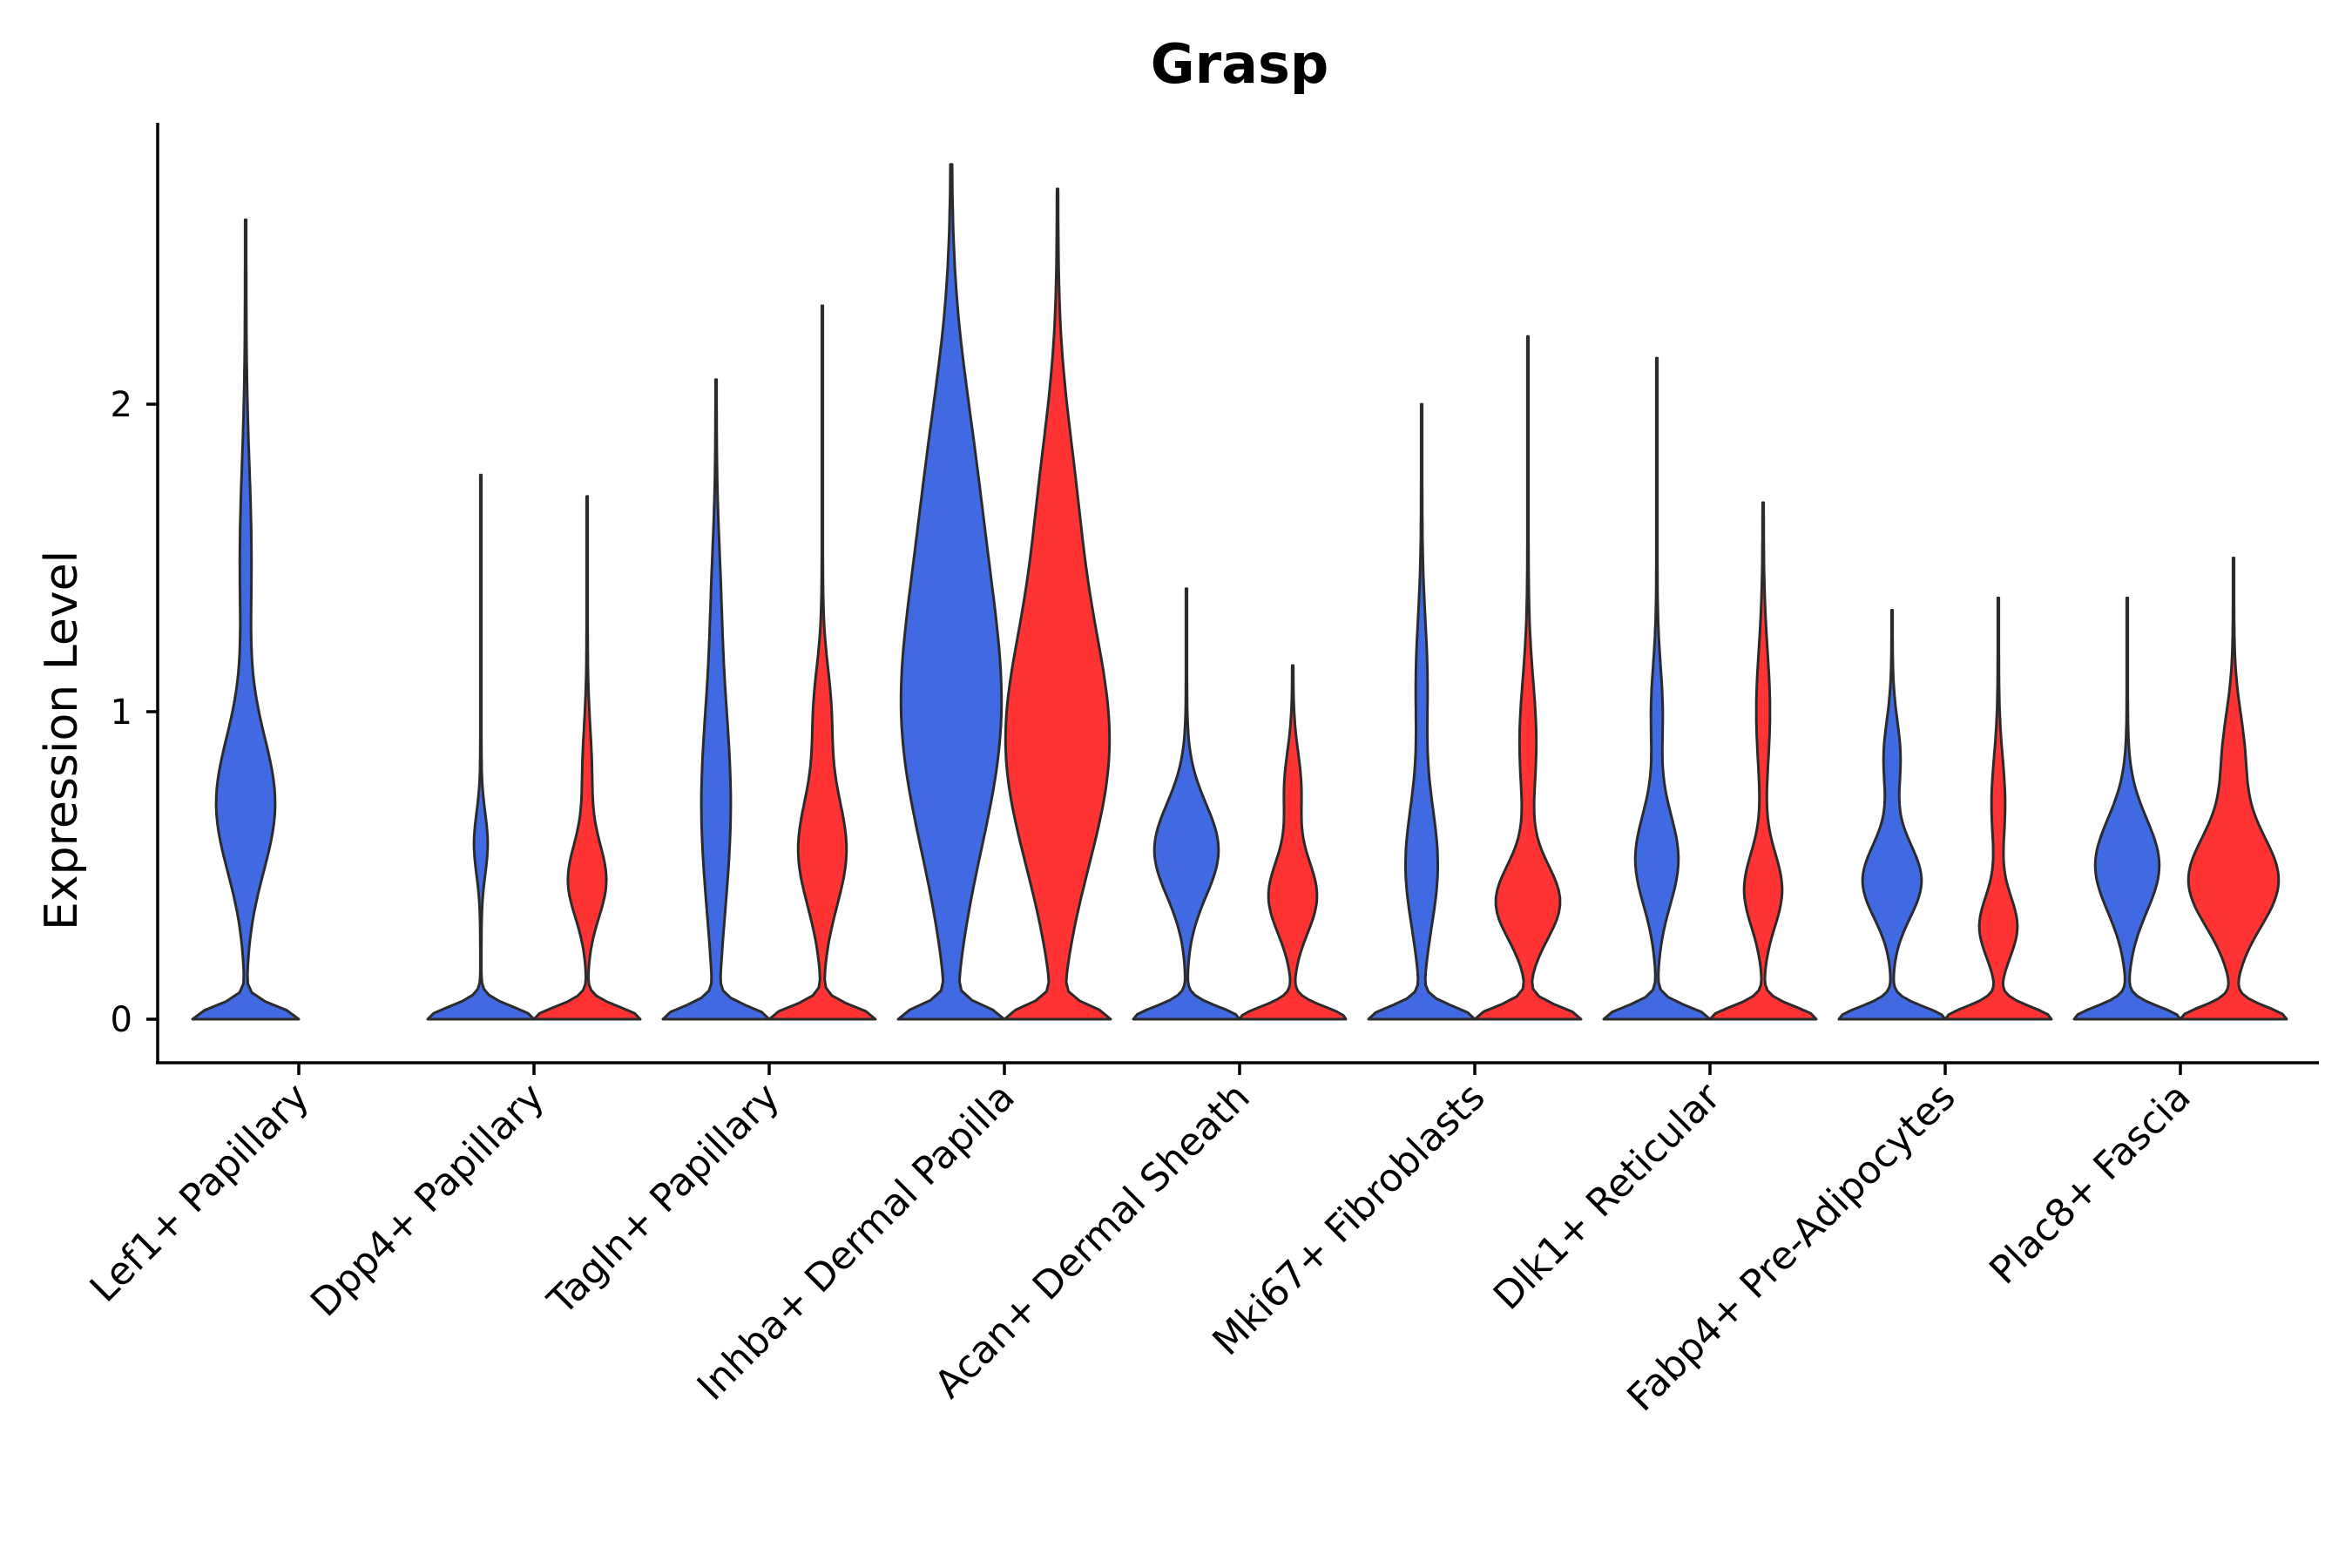  I want to click on violin-6-blue, so click(1657, 688).